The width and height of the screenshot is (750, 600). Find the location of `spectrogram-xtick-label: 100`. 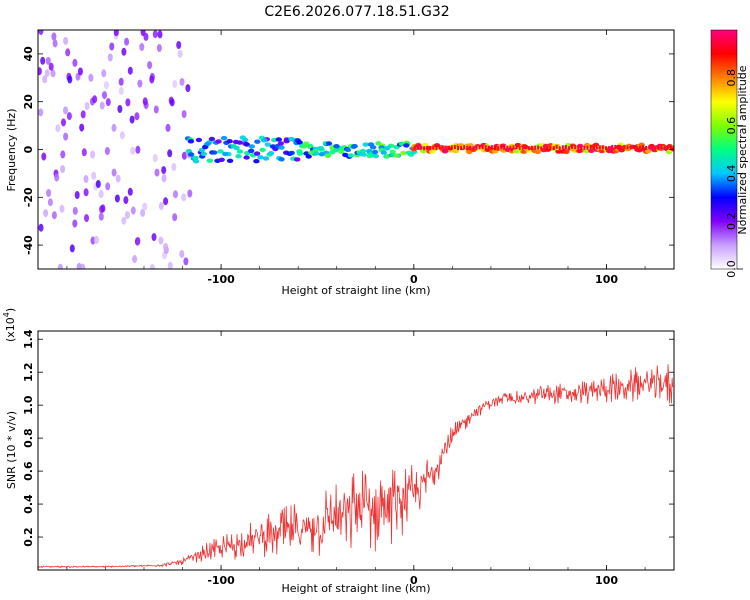

spectrogram-xtick-label: 100 is located at coordinates (606, 279).